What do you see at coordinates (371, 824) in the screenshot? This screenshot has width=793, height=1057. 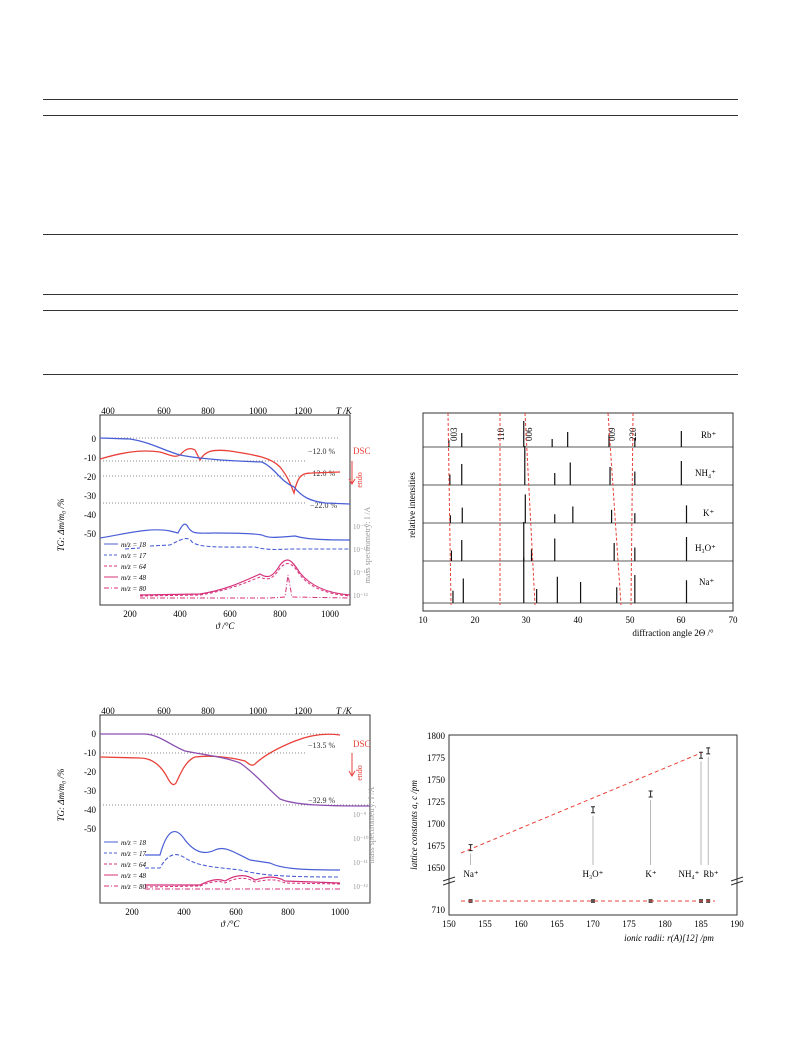 I see `panel-c-ms-label: mass spectrometry: I /A` at bounding box center [371, 824].